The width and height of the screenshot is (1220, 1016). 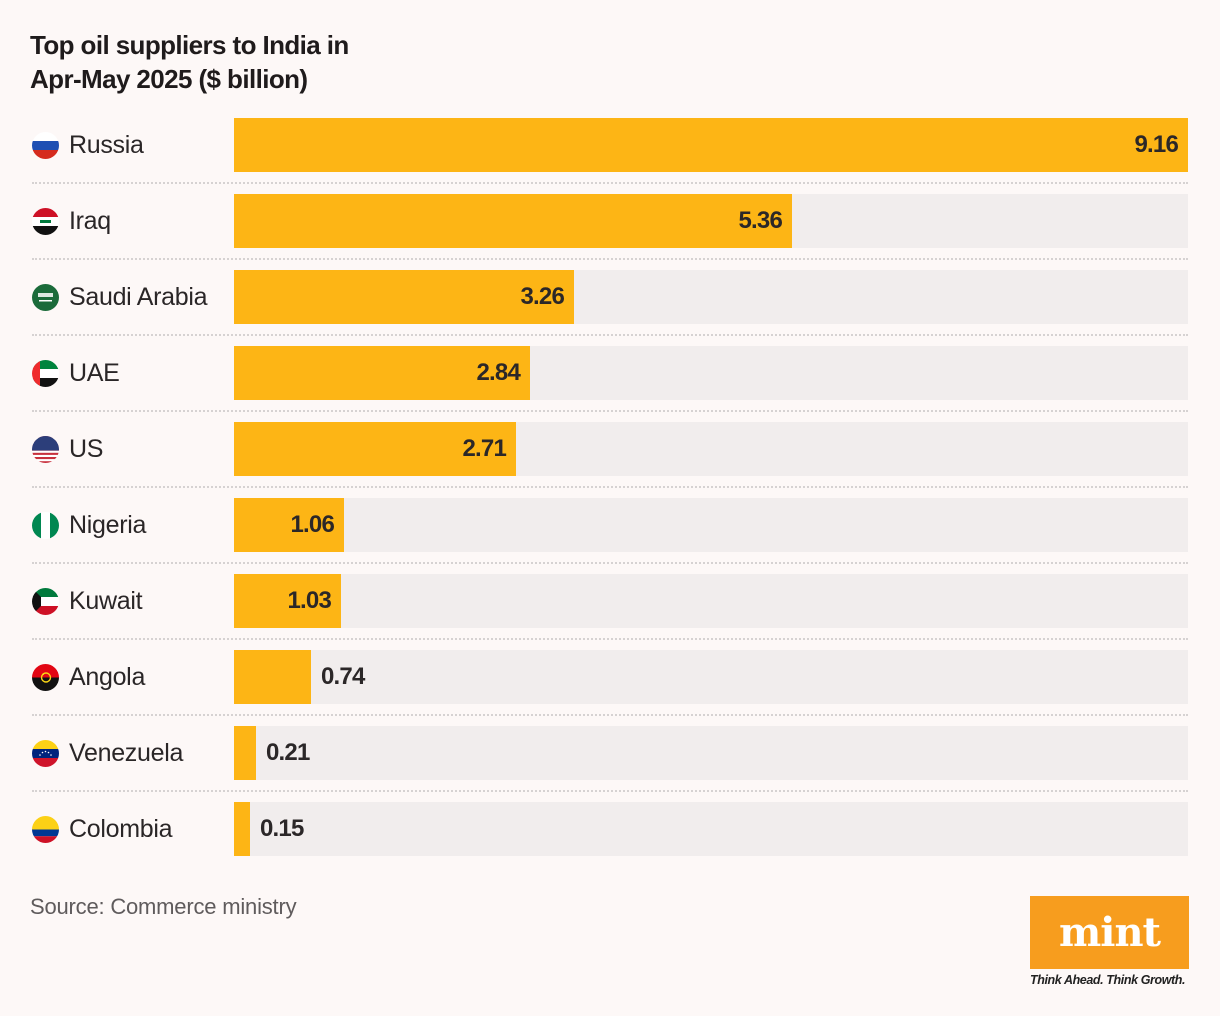 I want to click on value-label: 2.71, so click(x=484, y=448).